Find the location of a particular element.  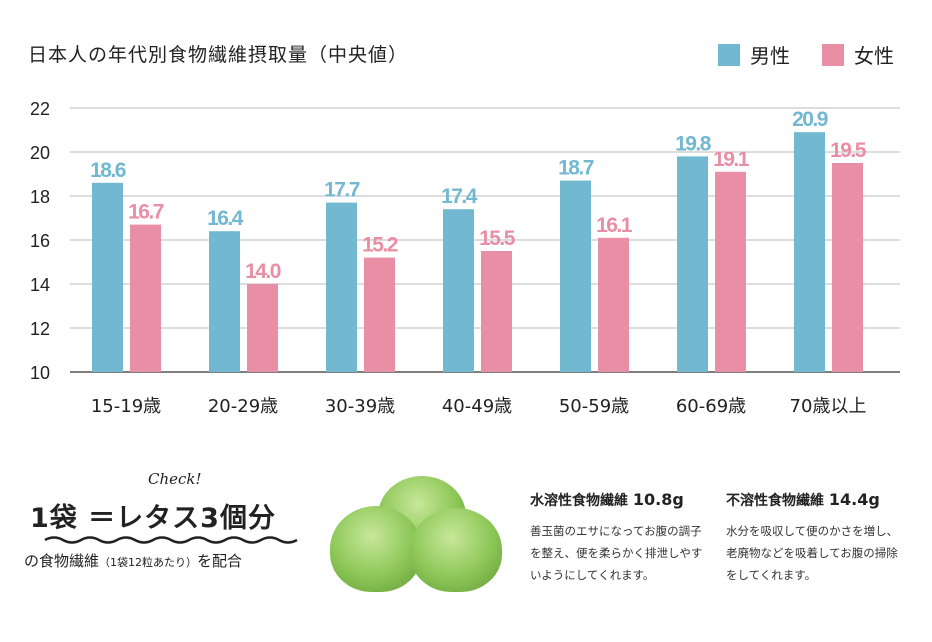

y-tick-label: 16 is located at coordinates (40, 241).